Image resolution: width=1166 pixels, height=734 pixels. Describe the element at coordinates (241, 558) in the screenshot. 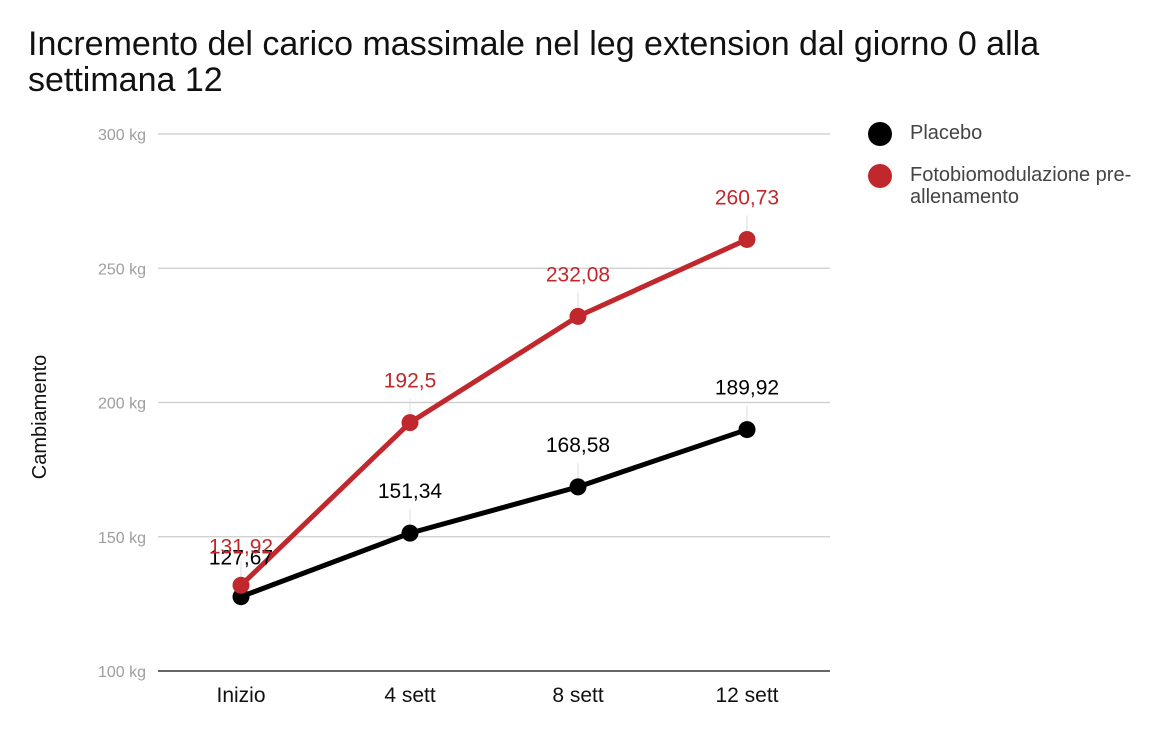

I see `data-label: 127,67` at that location.